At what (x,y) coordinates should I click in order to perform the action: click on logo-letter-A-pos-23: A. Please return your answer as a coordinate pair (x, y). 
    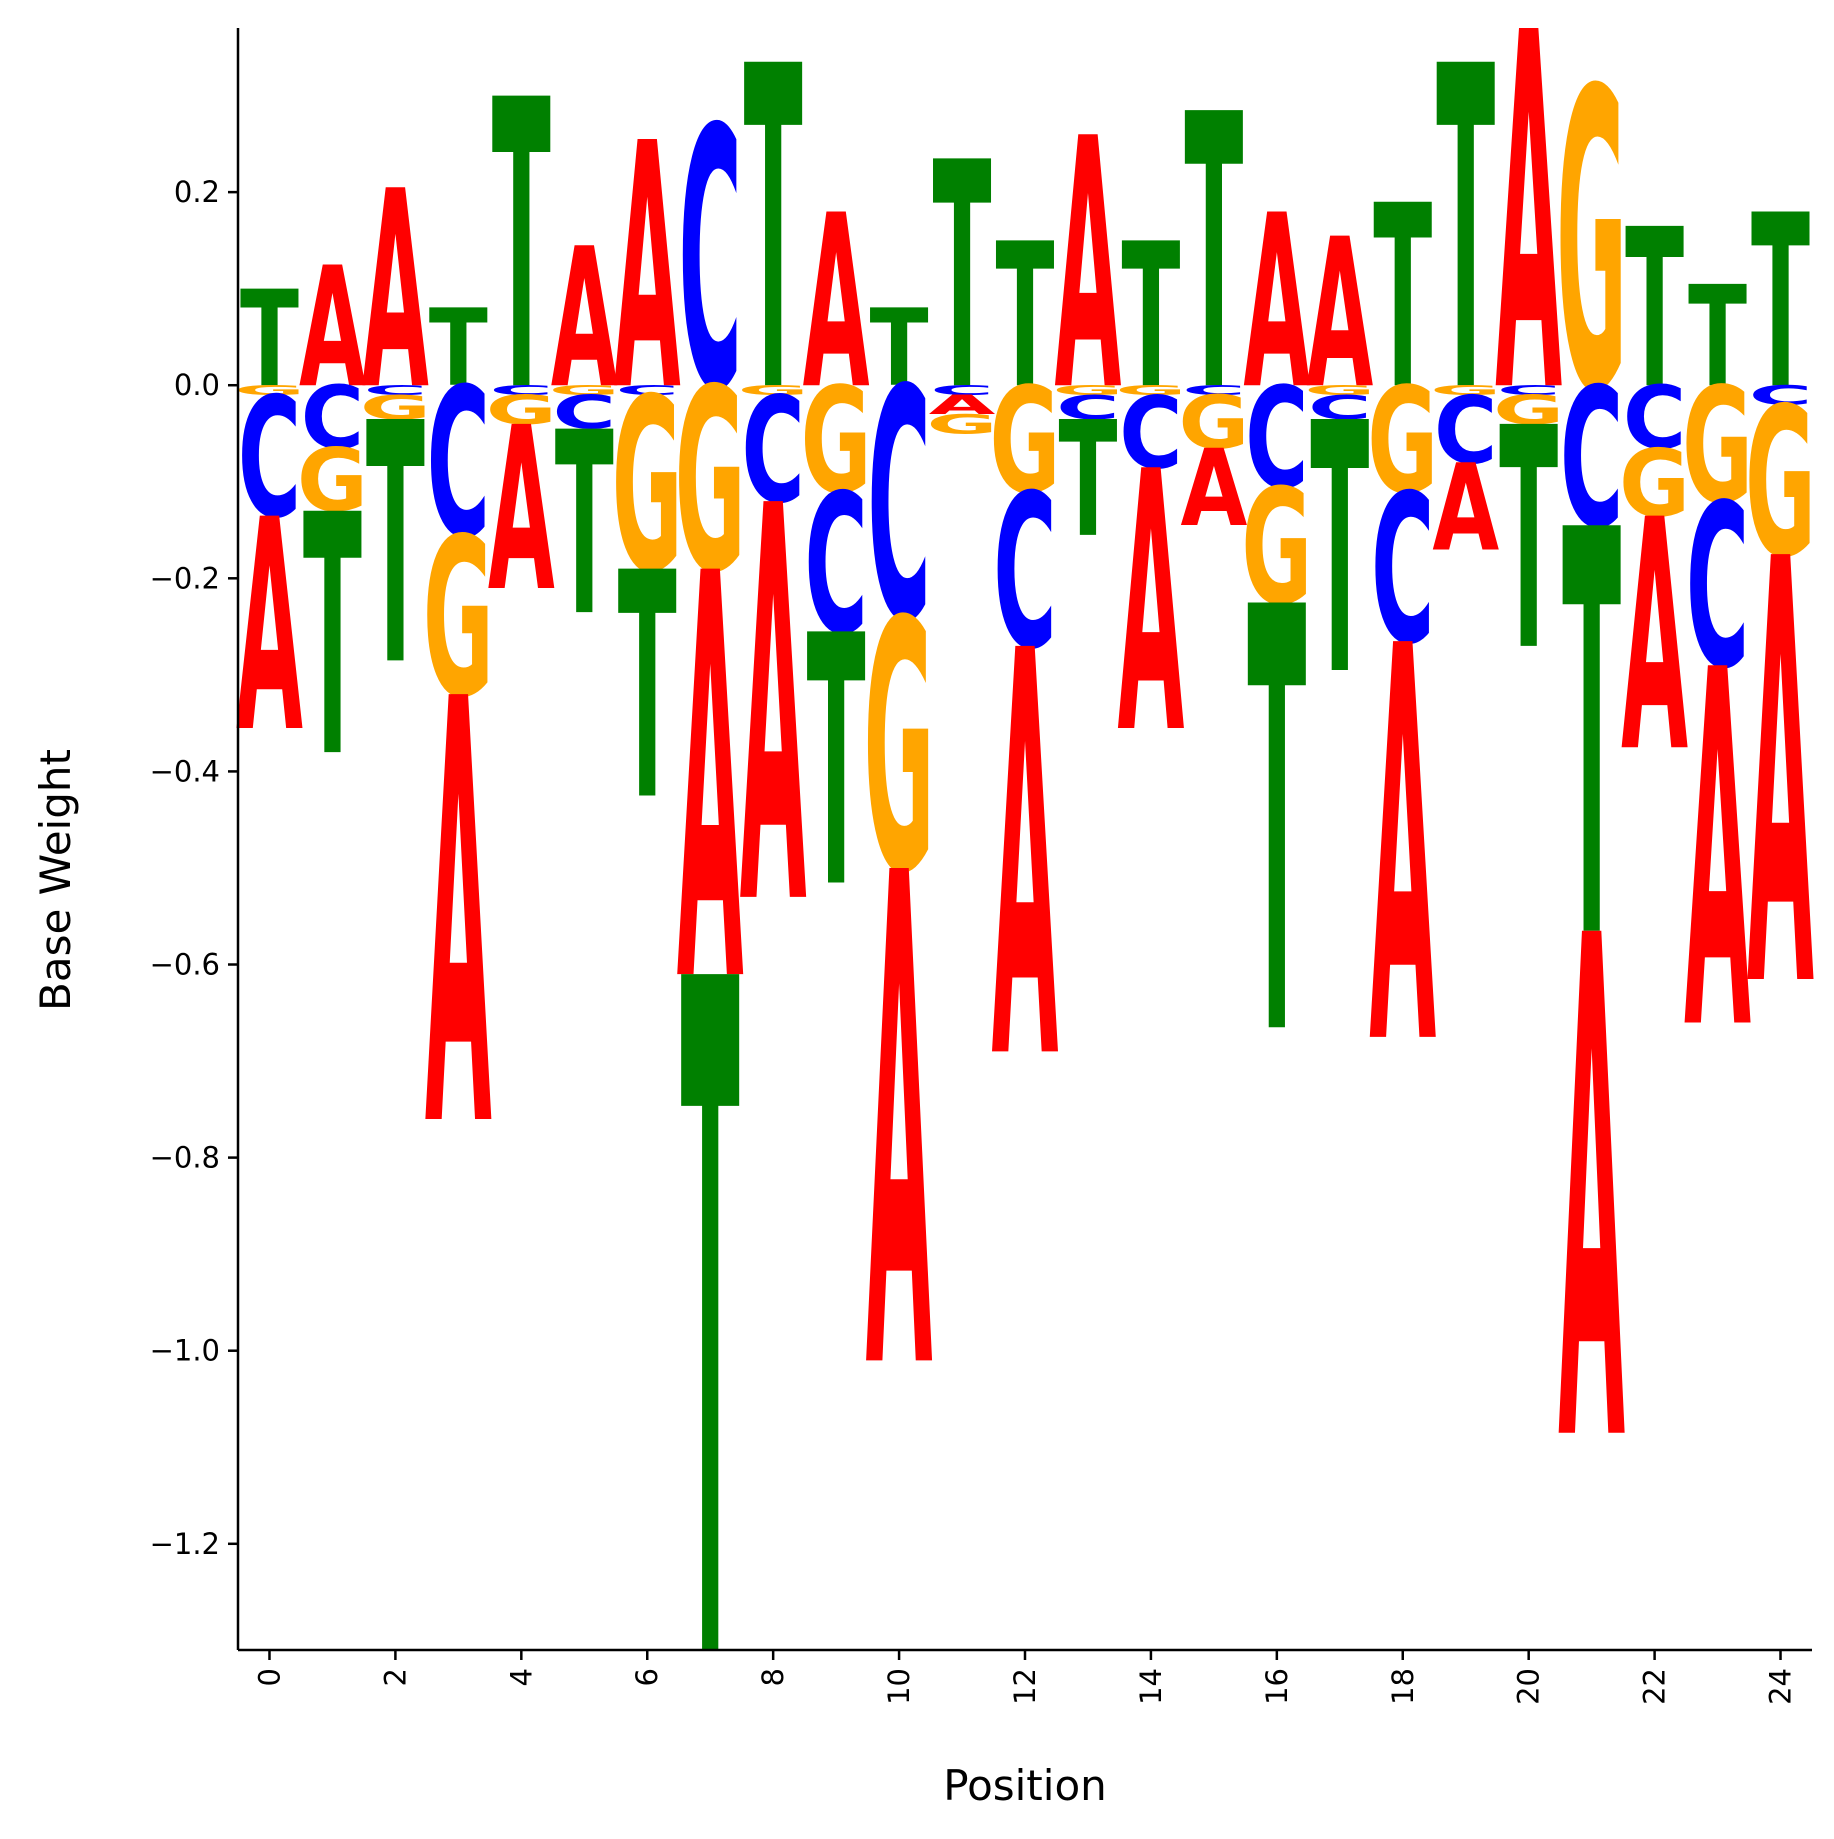
    Looking at the image, I should click on (1717, 852).